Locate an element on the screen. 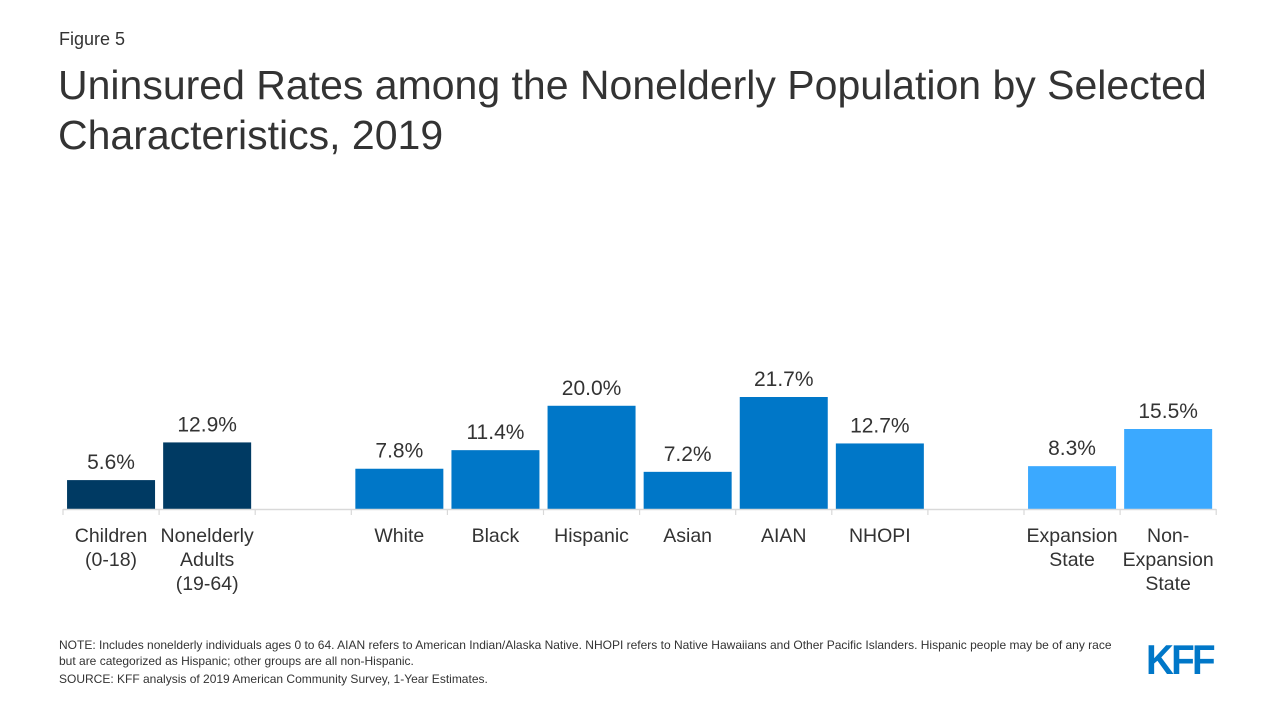  data-label: 11.4% is located at coordinates (495, 432).